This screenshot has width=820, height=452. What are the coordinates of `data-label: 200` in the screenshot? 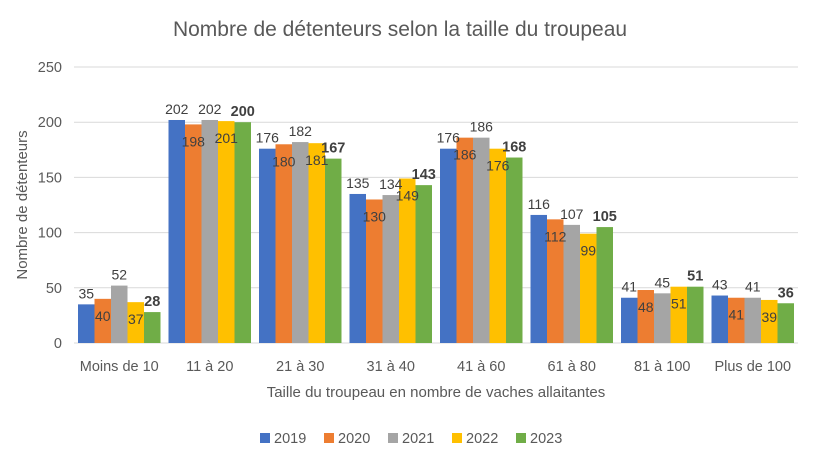 It's located at (243, 112).